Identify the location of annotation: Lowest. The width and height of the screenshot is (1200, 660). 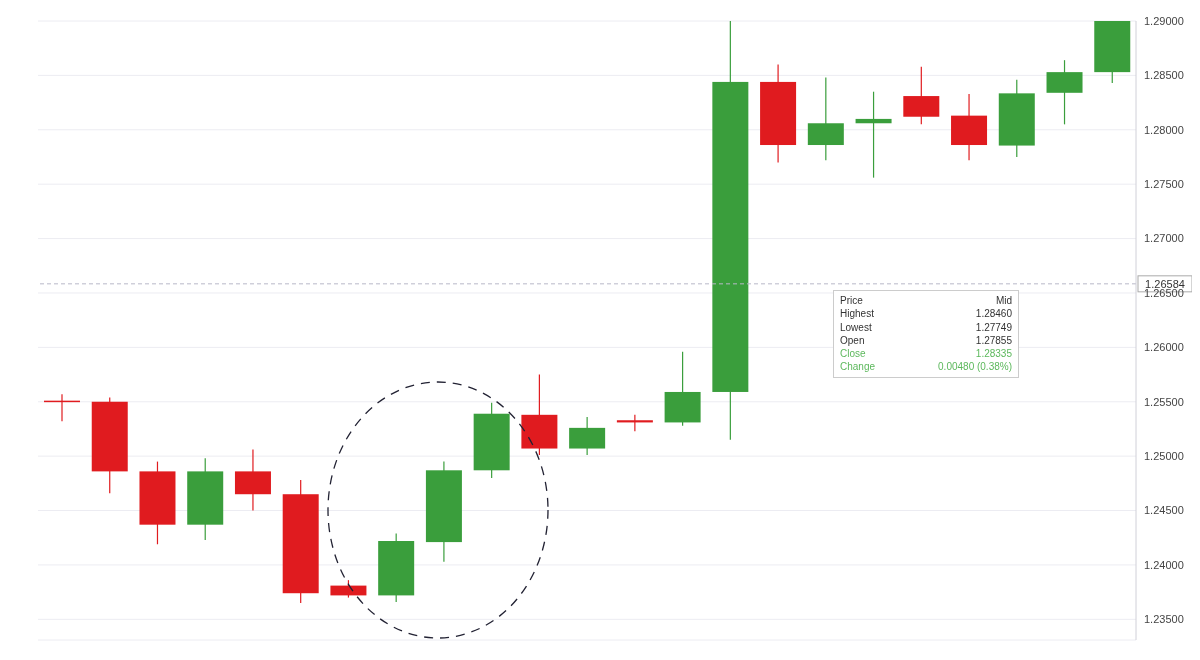
(856, 327).